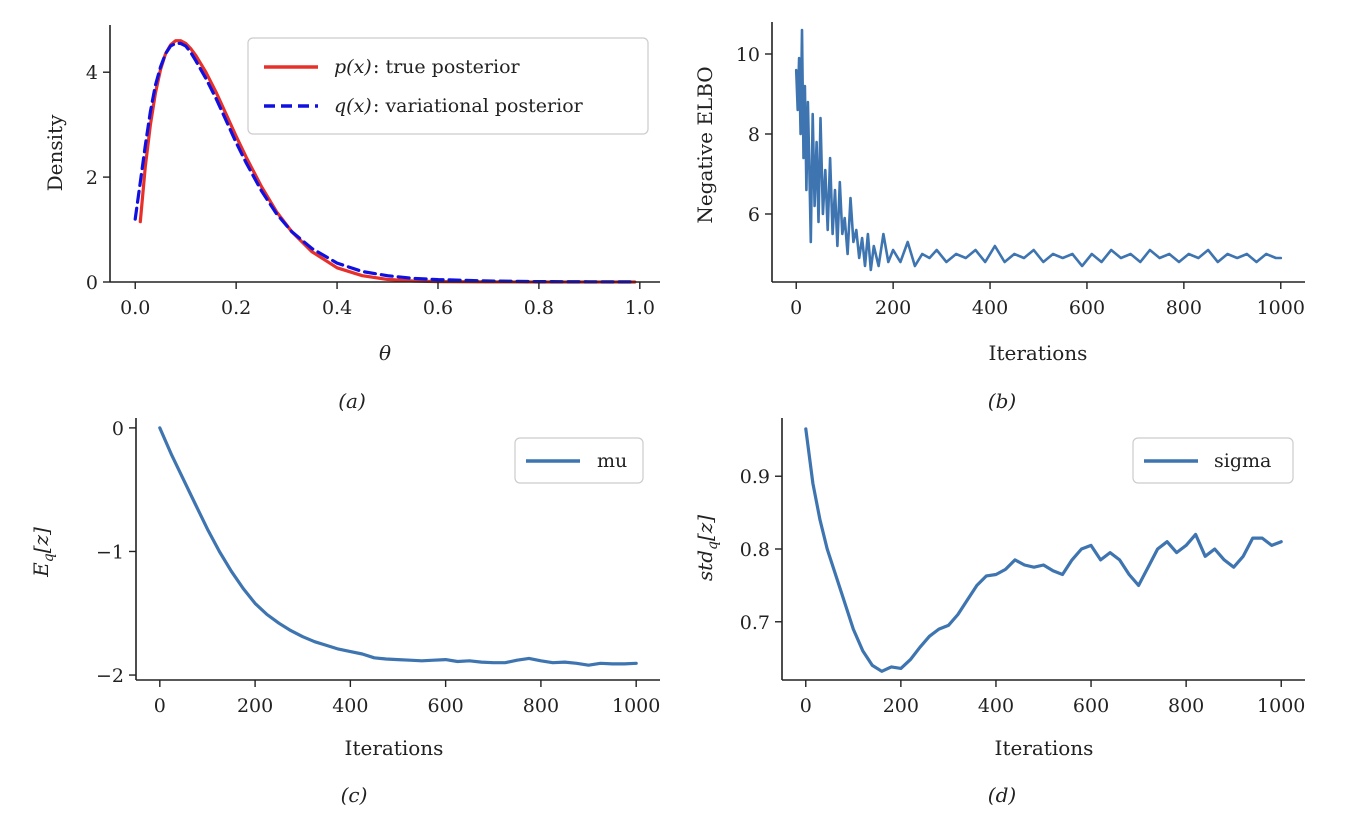  I want to click on panel-c-xtick-label: 1000, so click(636, 706).